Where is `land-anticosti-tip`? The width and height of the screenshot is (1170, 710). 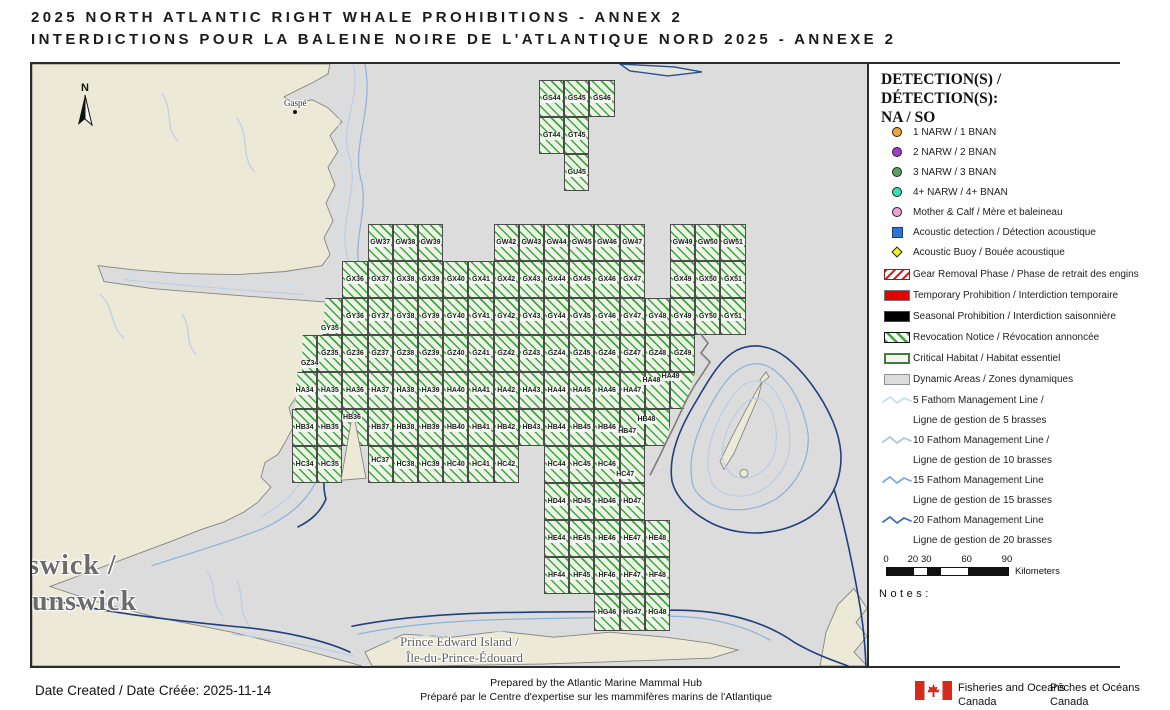
land-anticosti-tip is located at coordinates (660, 70).